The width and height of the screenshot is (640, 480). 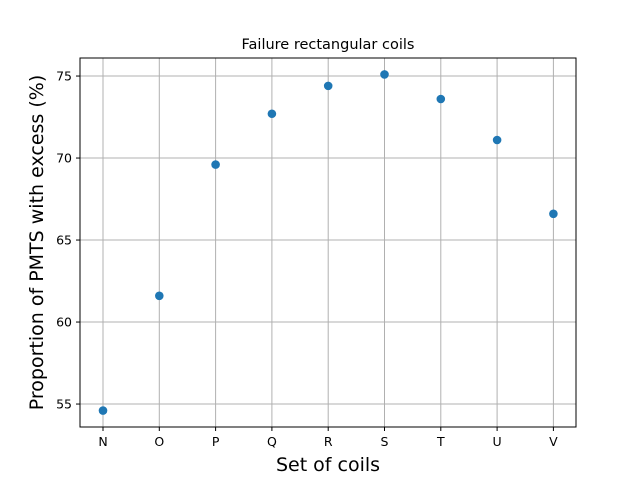 What do you see at coordinates (37, 242) in the screenshot?
I see `y-axis-label: Proportion of PMTS with excess (%)` at bounding box center [37, 242].